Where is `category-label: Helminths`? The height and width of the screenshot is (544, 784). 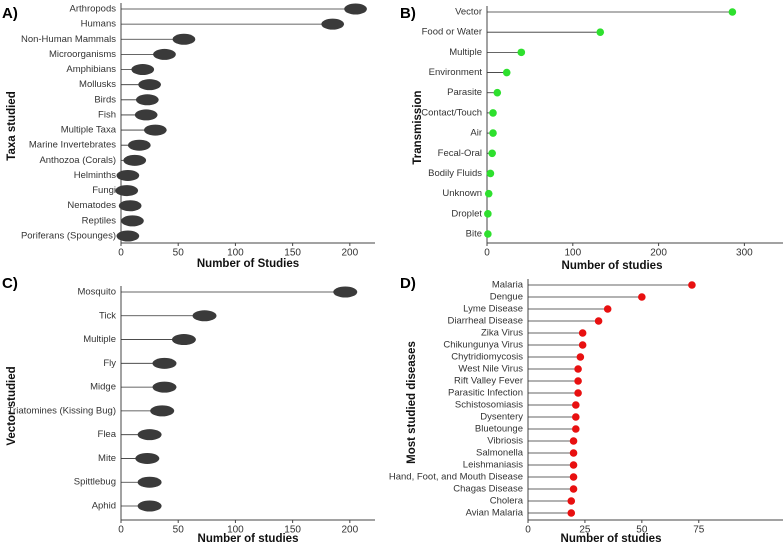
category-label: Helminths is located at coordinates (95, 175).